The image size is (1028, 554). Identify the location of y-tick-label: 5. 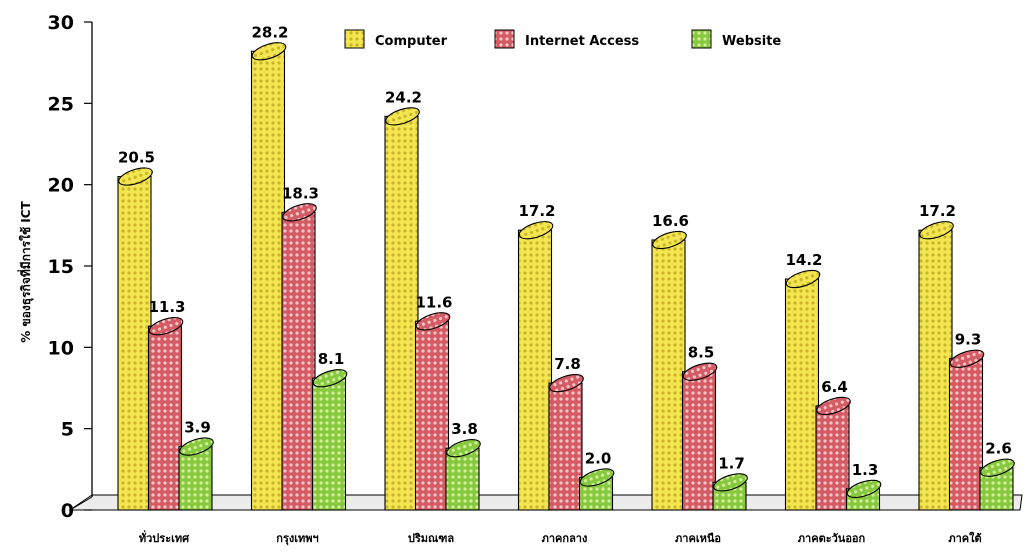
(67, 430).